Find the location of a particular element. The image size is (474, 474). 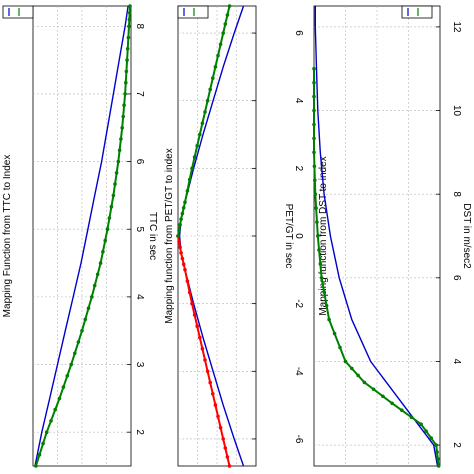

legend is located at coordinates (417, 12).